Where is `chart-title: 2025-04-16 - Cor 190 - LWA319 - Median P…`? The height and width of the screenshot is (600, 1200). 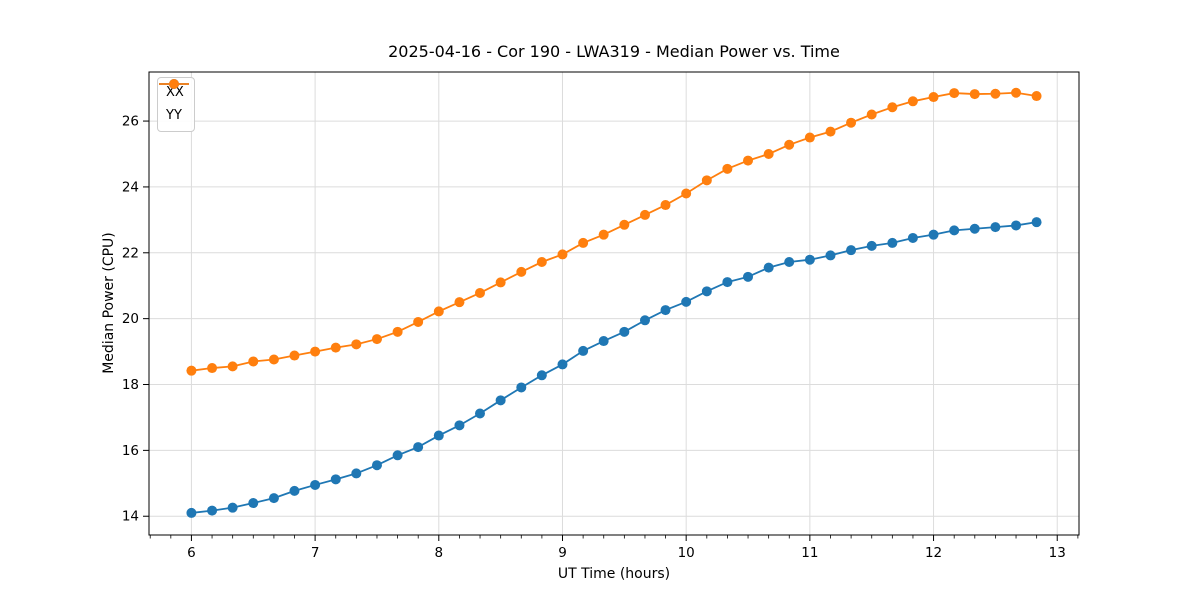 chart-title: 2025-04-16 - Cor 190 - LWA319 - Median P… is located at coordinates (614, 51).